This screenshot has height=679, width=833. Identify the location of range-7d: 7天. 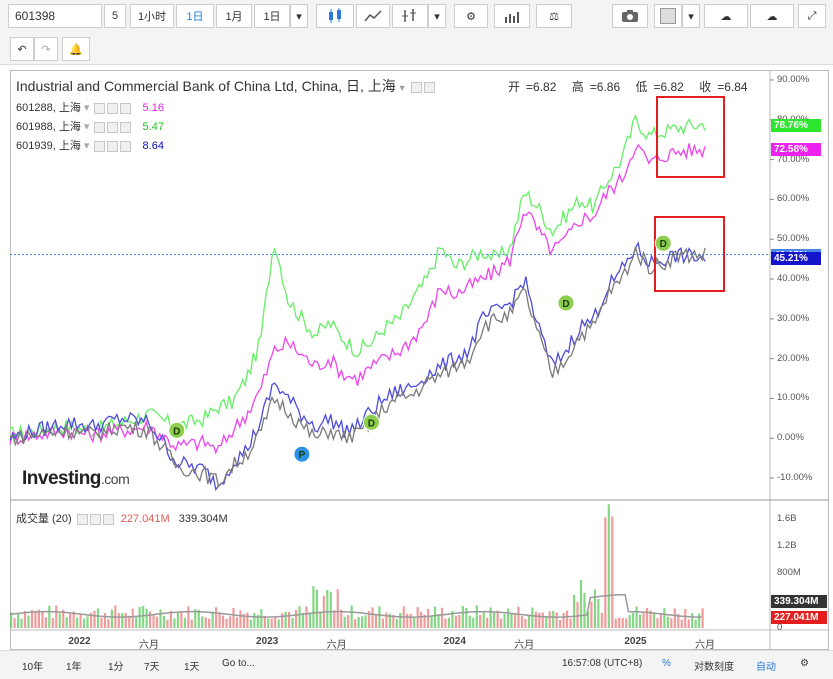
(152, 667).